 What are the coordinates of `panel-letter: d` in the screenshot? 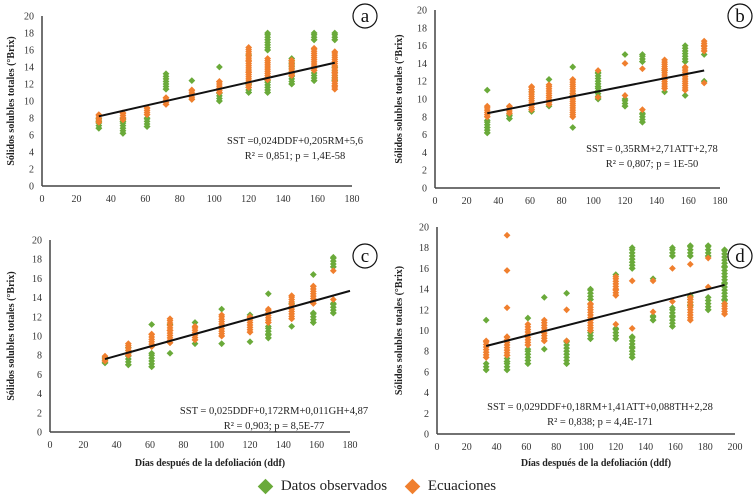 It's located at (740, 256).